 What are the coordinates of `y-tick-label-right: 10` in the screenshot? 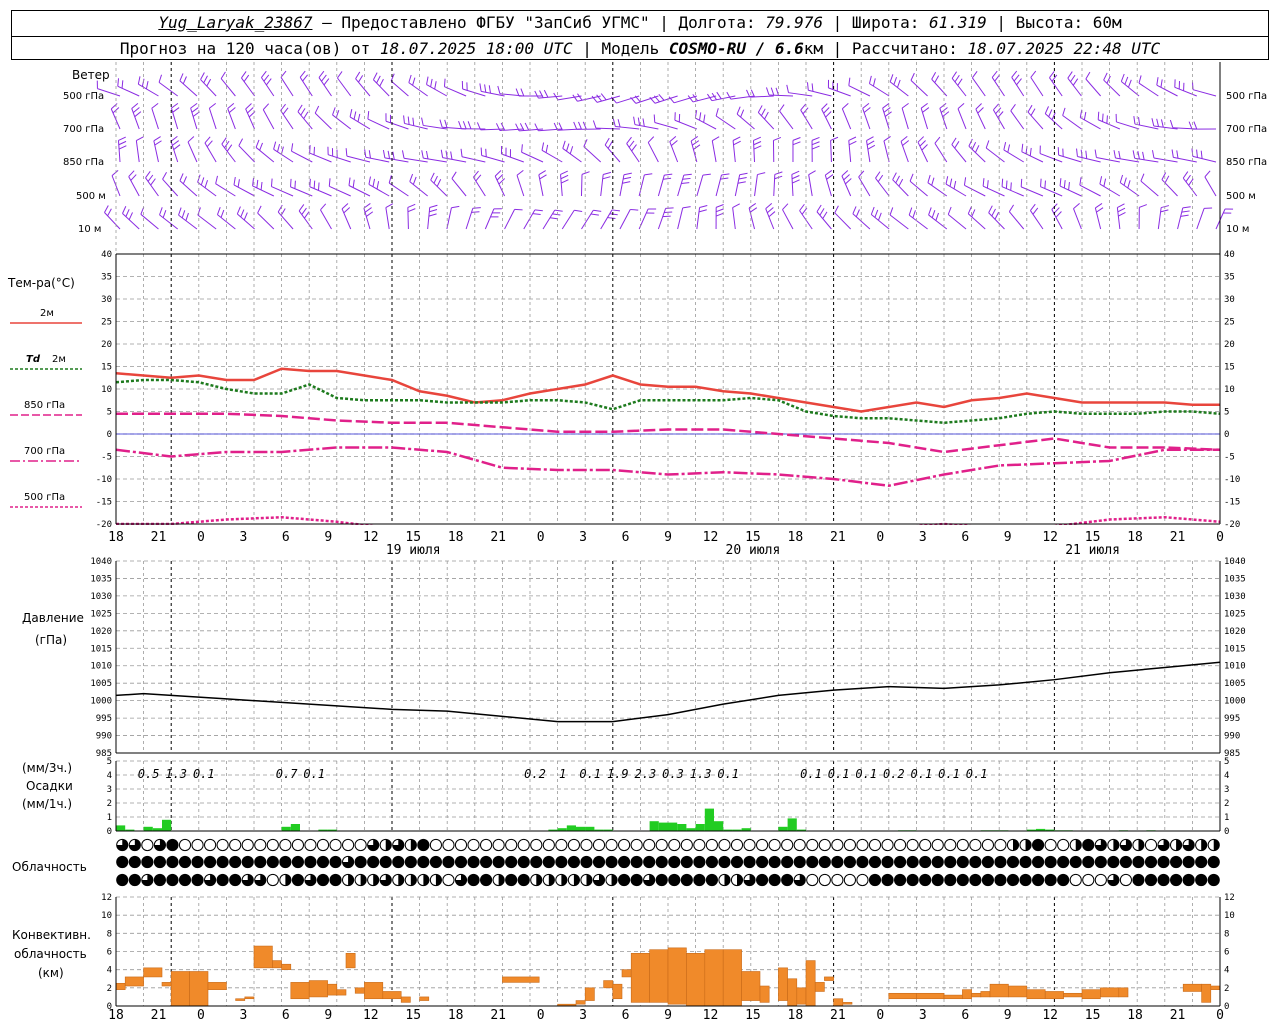 It's located at (1229, 916).